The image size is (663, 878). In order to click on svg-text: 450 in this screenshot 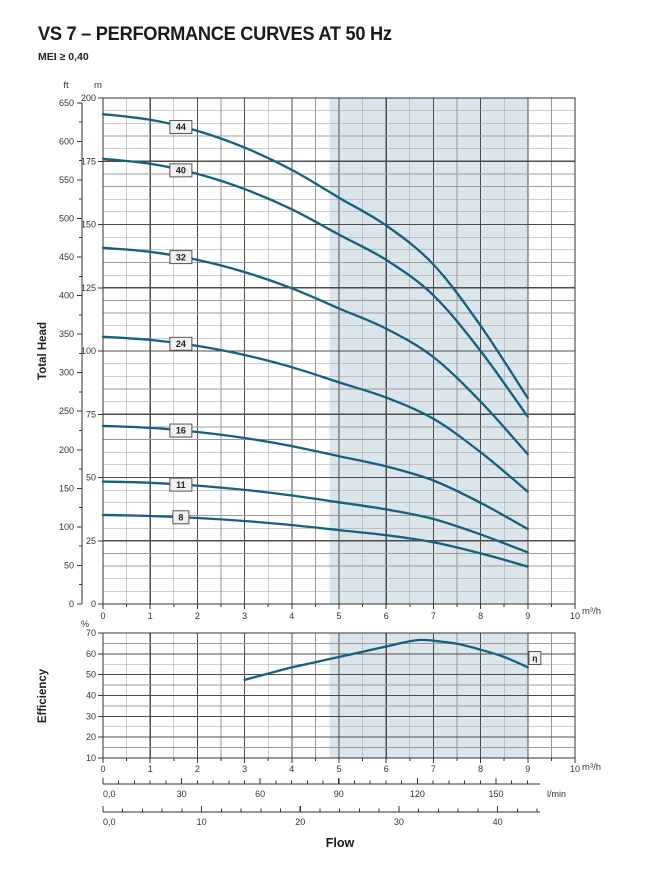, I will do `click(66, 257)`.